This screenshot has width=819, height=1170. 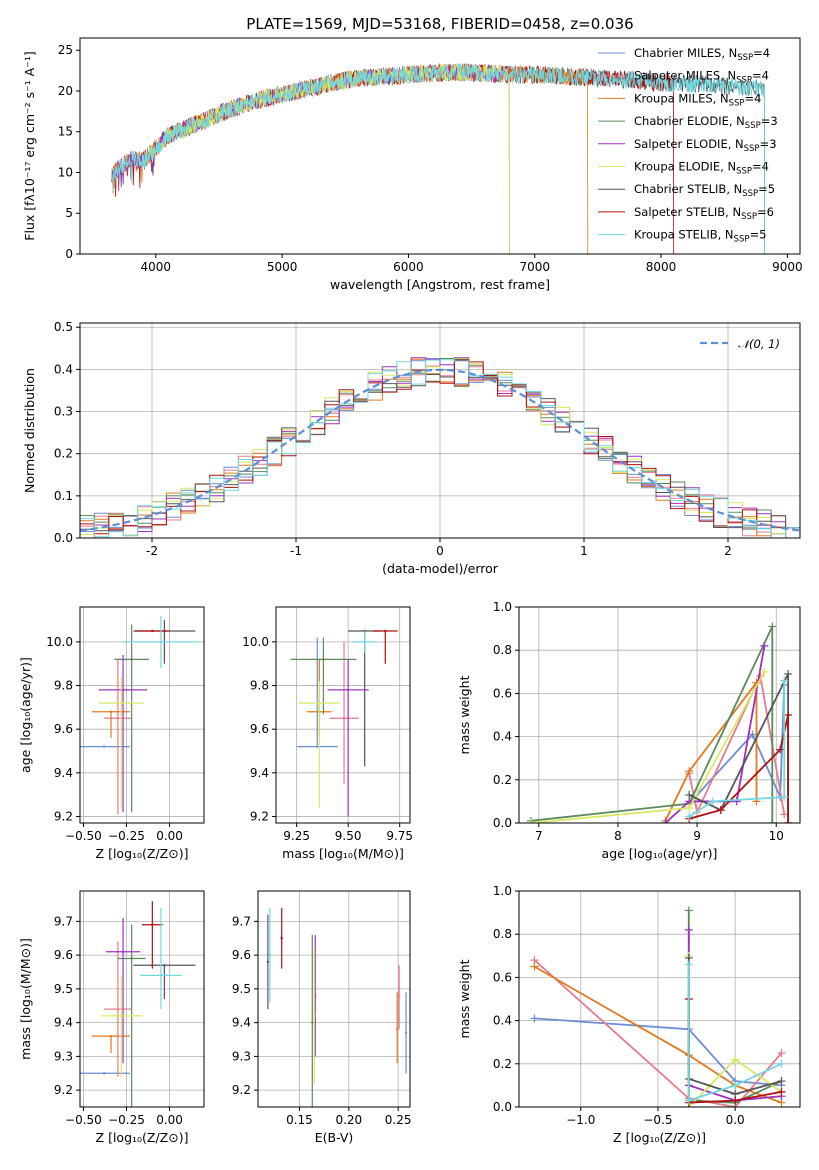 What do you see at coordinates (63, 454) in the screenshot?
I see `y-tick-label: 0.2` at bounding box center [63, 454].